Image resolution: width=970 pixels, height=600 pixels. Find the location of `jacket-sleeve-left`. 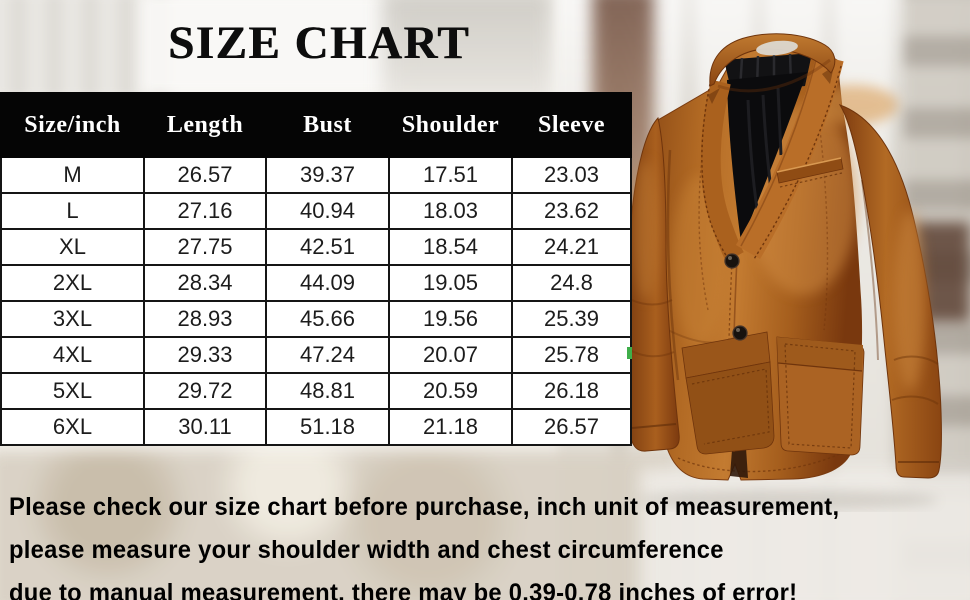

jacket-sleeve-left is located at coordinates (653, 284).